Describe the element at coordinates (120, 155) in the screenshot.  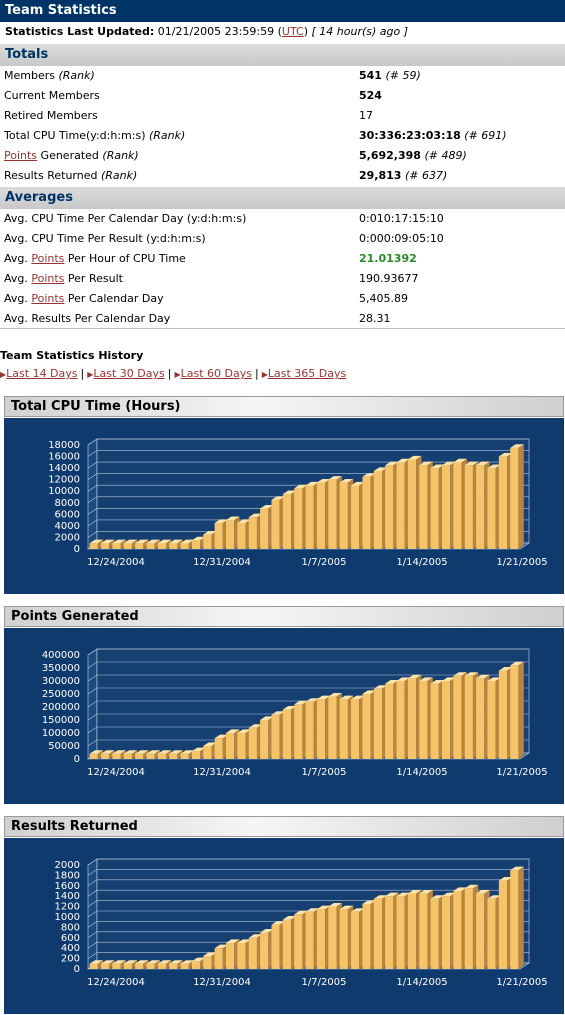
I see `points-rank-label: (Rank)` at that location.